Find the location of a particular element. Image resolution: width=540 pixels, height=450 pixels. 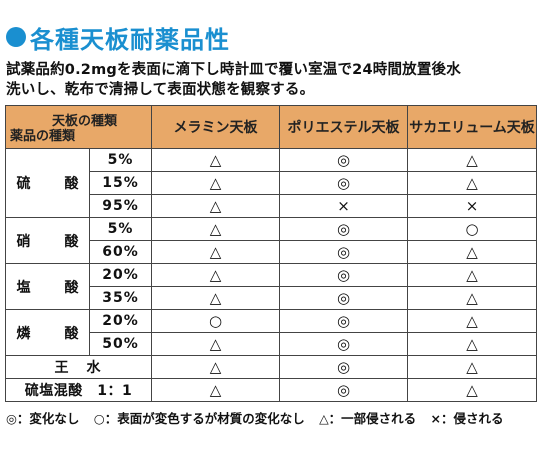

title-text: 各種天板耐薬品性 is located at coordinates (130, 39).